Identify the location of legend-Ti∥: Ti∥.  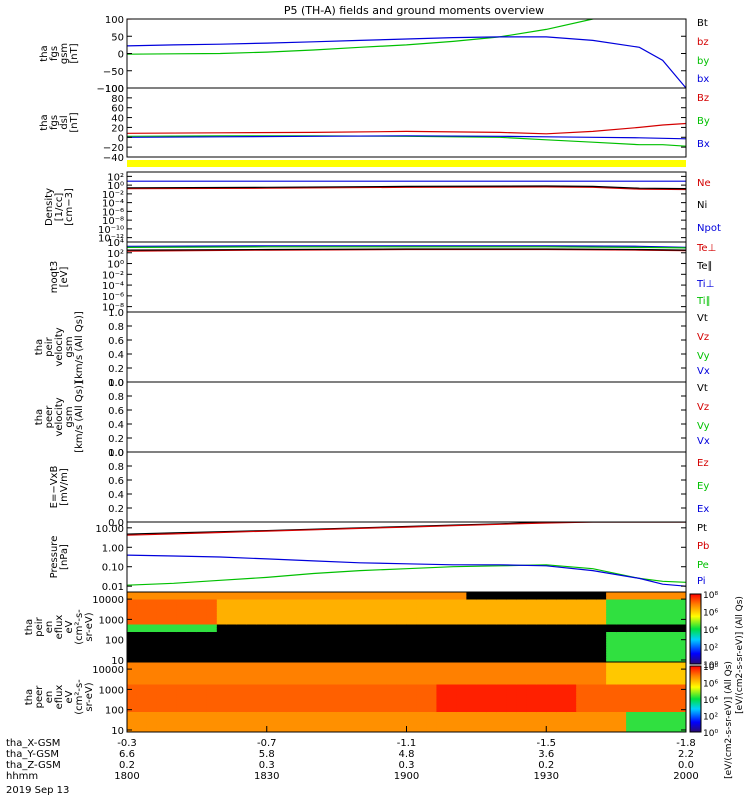
(703, 301).